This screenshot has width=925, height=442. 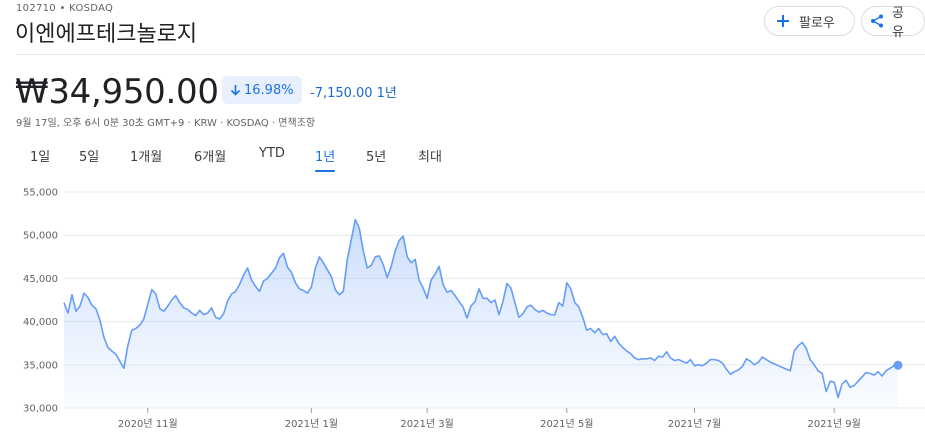 I want to click on follow-button: 팔로우, so click(x=809, y=21).